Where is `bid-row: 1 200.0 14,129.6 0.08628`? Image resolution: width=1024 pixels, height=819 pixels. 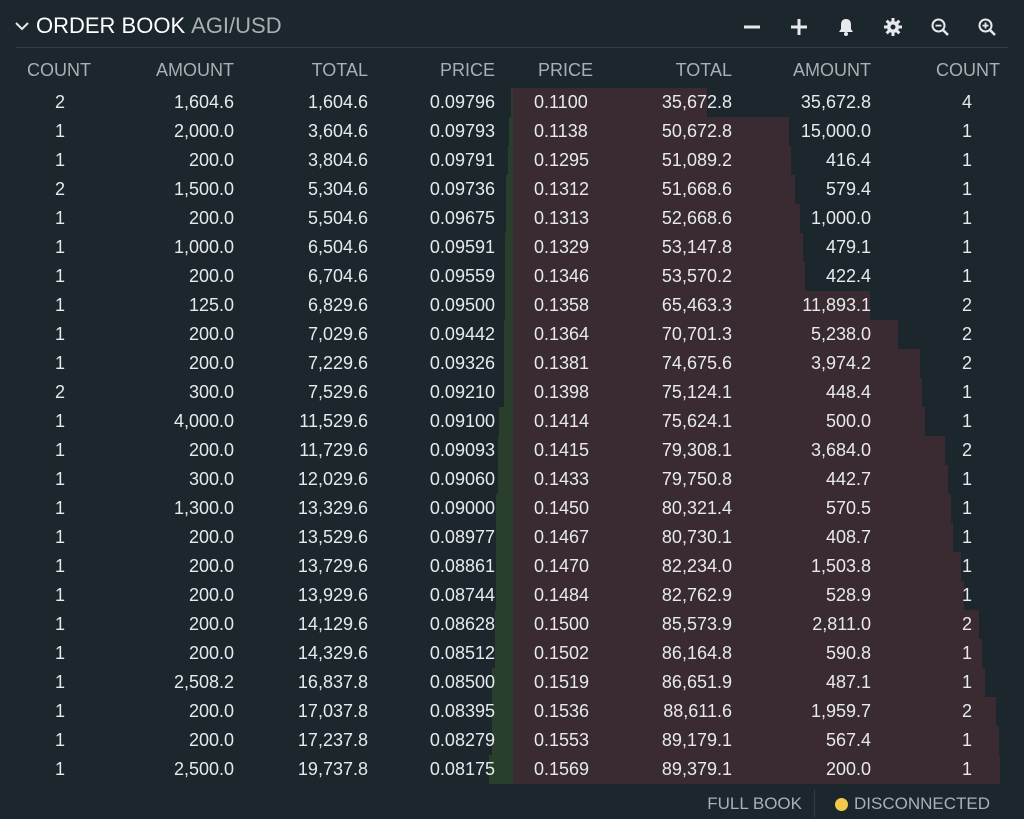 bid-row: 1 200.0 14,129.6 0.08628 is located at coordinates (256, 624).